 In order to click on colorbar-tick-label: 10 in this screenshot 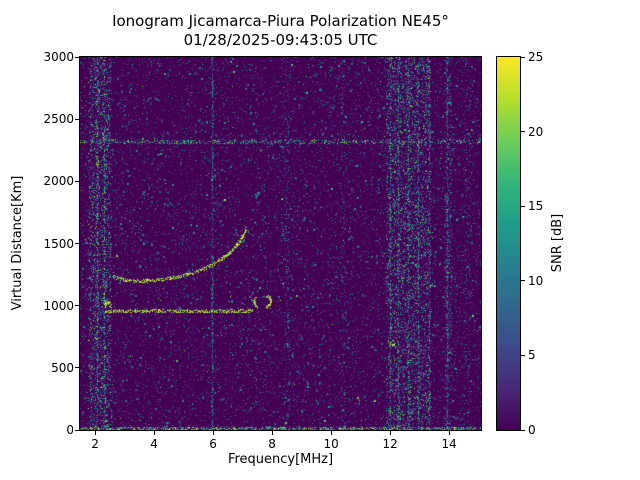, I will do `click(536, 280)`.